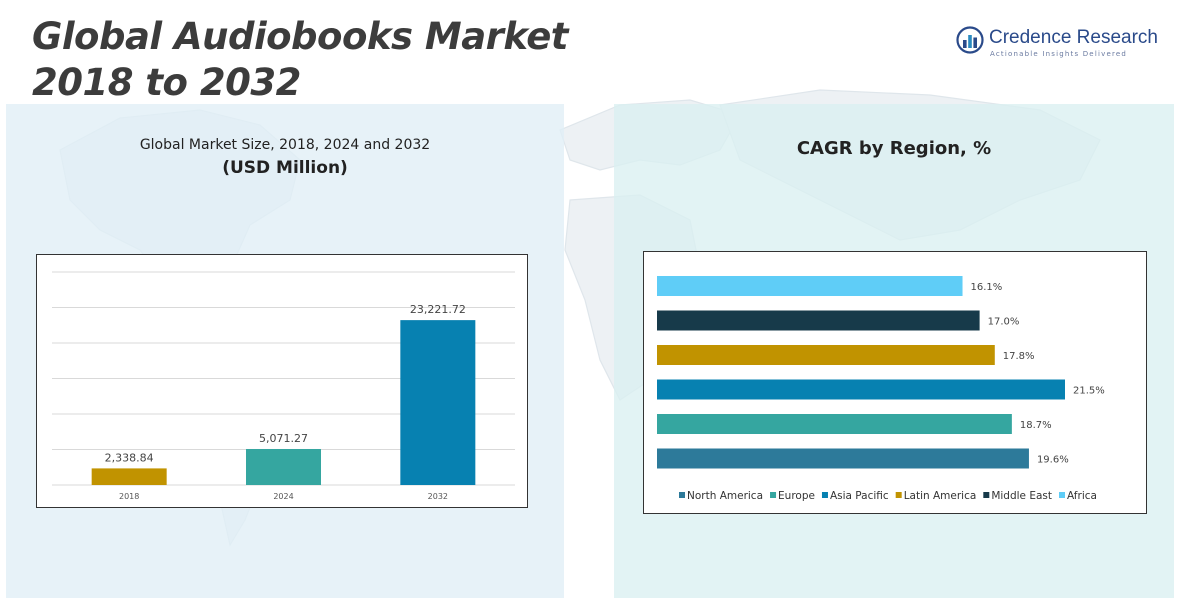 This screenshot has width=1190, height=613. What do you see at coordinates (859, 496) in the screenshot?
I see `legend-label: Asia Pacific` at bounding box center [859, 496].